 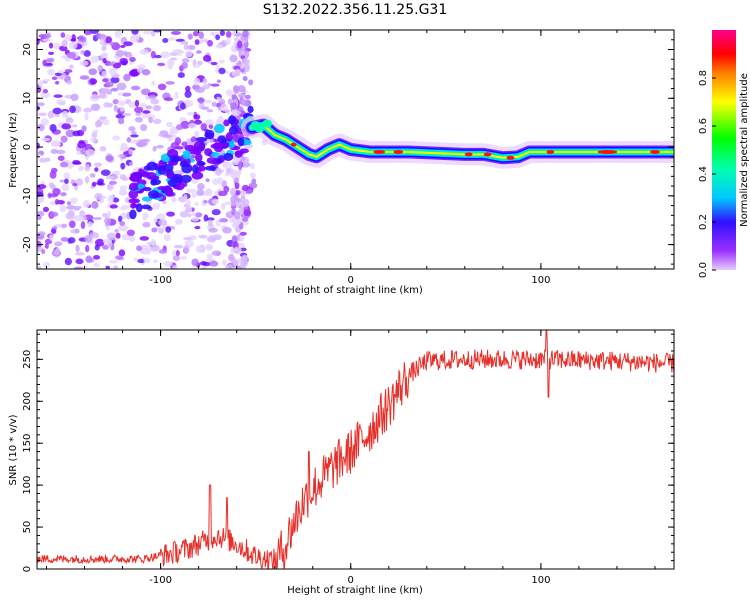 I want to click on figure-title: S132.2022.356.11.25.G31, so click(x=355, y=10).